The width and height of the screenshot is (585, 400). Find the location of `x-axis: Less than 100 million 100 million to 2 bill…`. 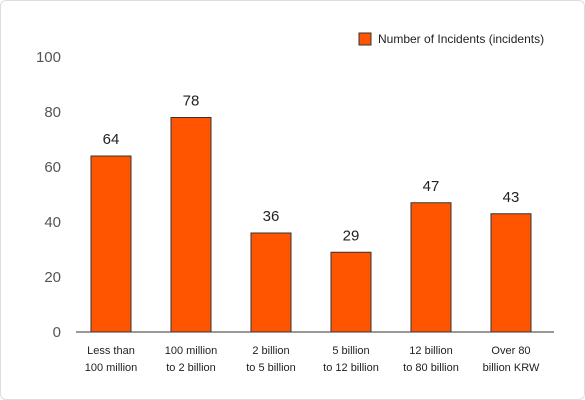

x-axis: Less than 100 million 100 million to 2 bill… is located at coordinates (312, 359).